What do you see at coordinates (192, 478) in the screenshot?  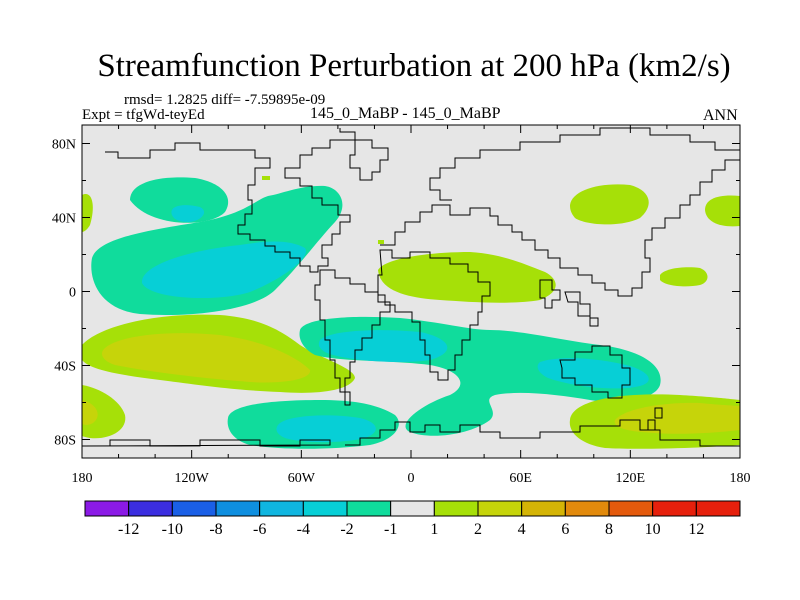 I see `x-tick-label: 120W` at bounding box center [192, 478].